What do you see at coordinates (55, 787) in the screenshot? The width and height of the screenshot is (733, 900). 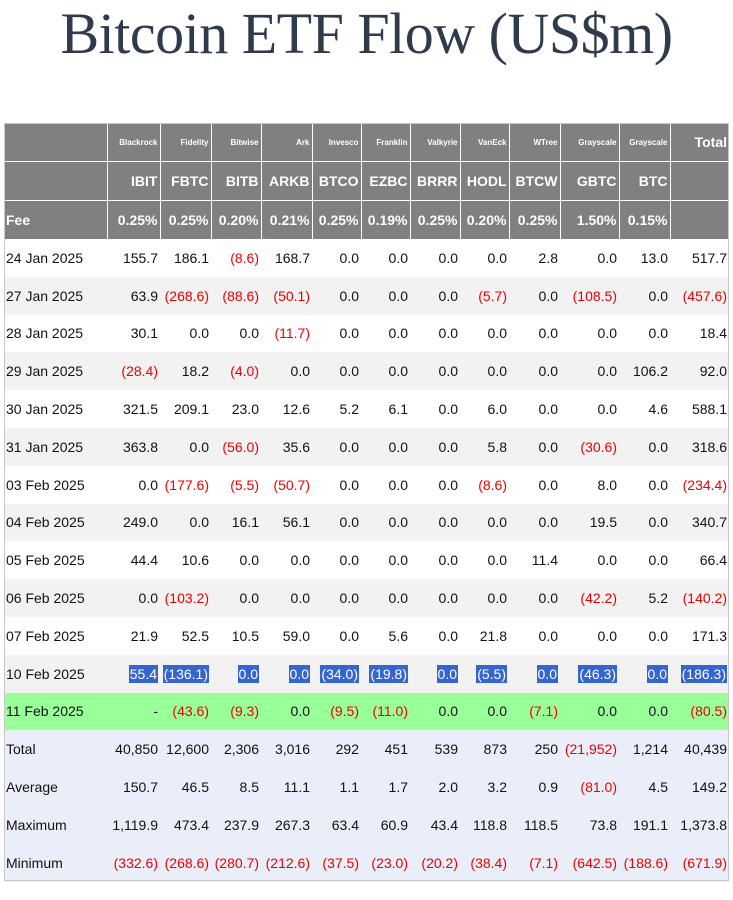 I see `summary-label: Average` at bounding box center [55, 787].